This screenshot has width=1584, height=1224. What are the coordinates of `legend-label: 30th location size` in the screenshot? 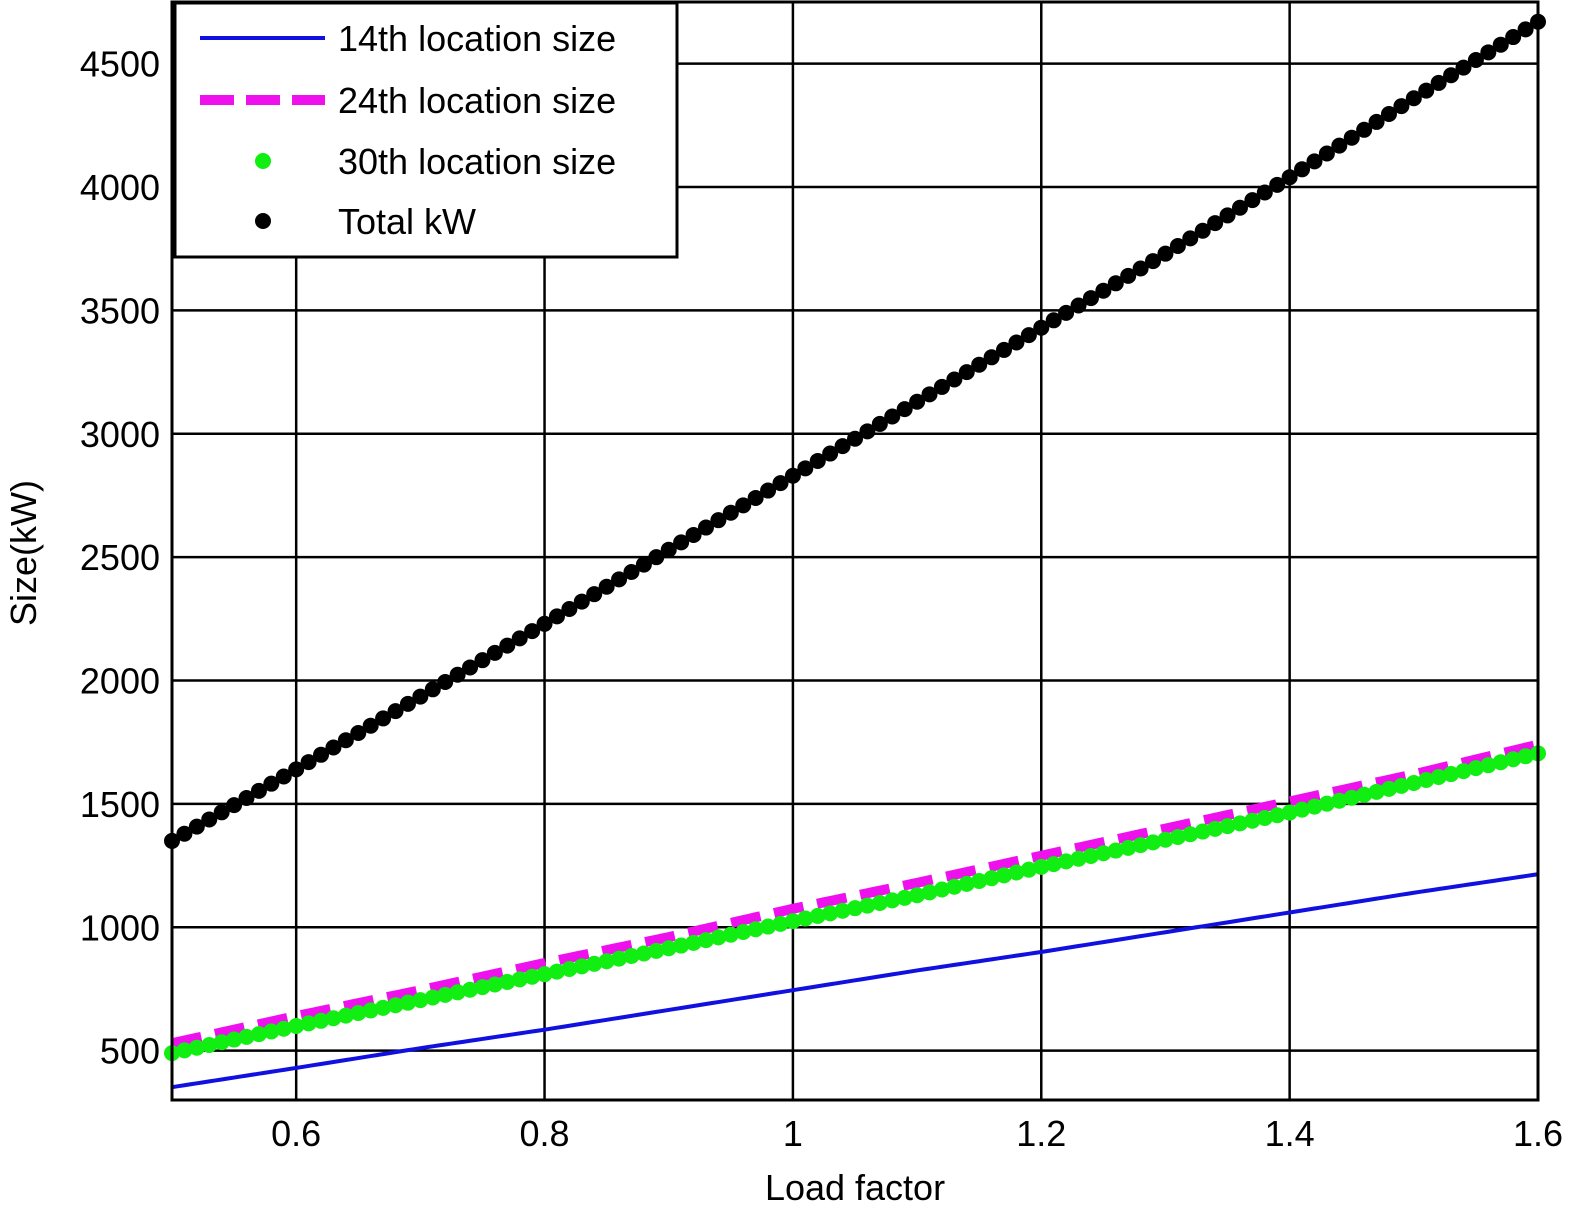 It's located at (477, 161).